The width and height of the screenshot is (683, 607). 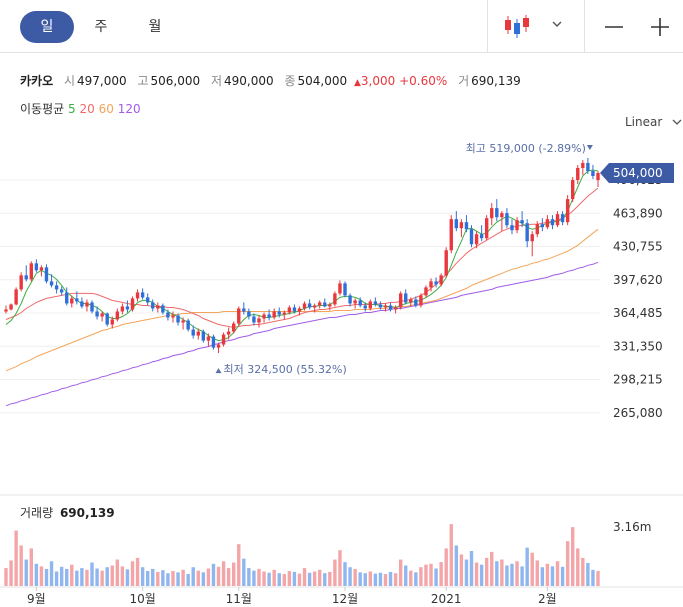 What do you see at coordinates (102, 81) in the screenshot?
I see `open-value: 497,000` at bounding box center [102, 81].